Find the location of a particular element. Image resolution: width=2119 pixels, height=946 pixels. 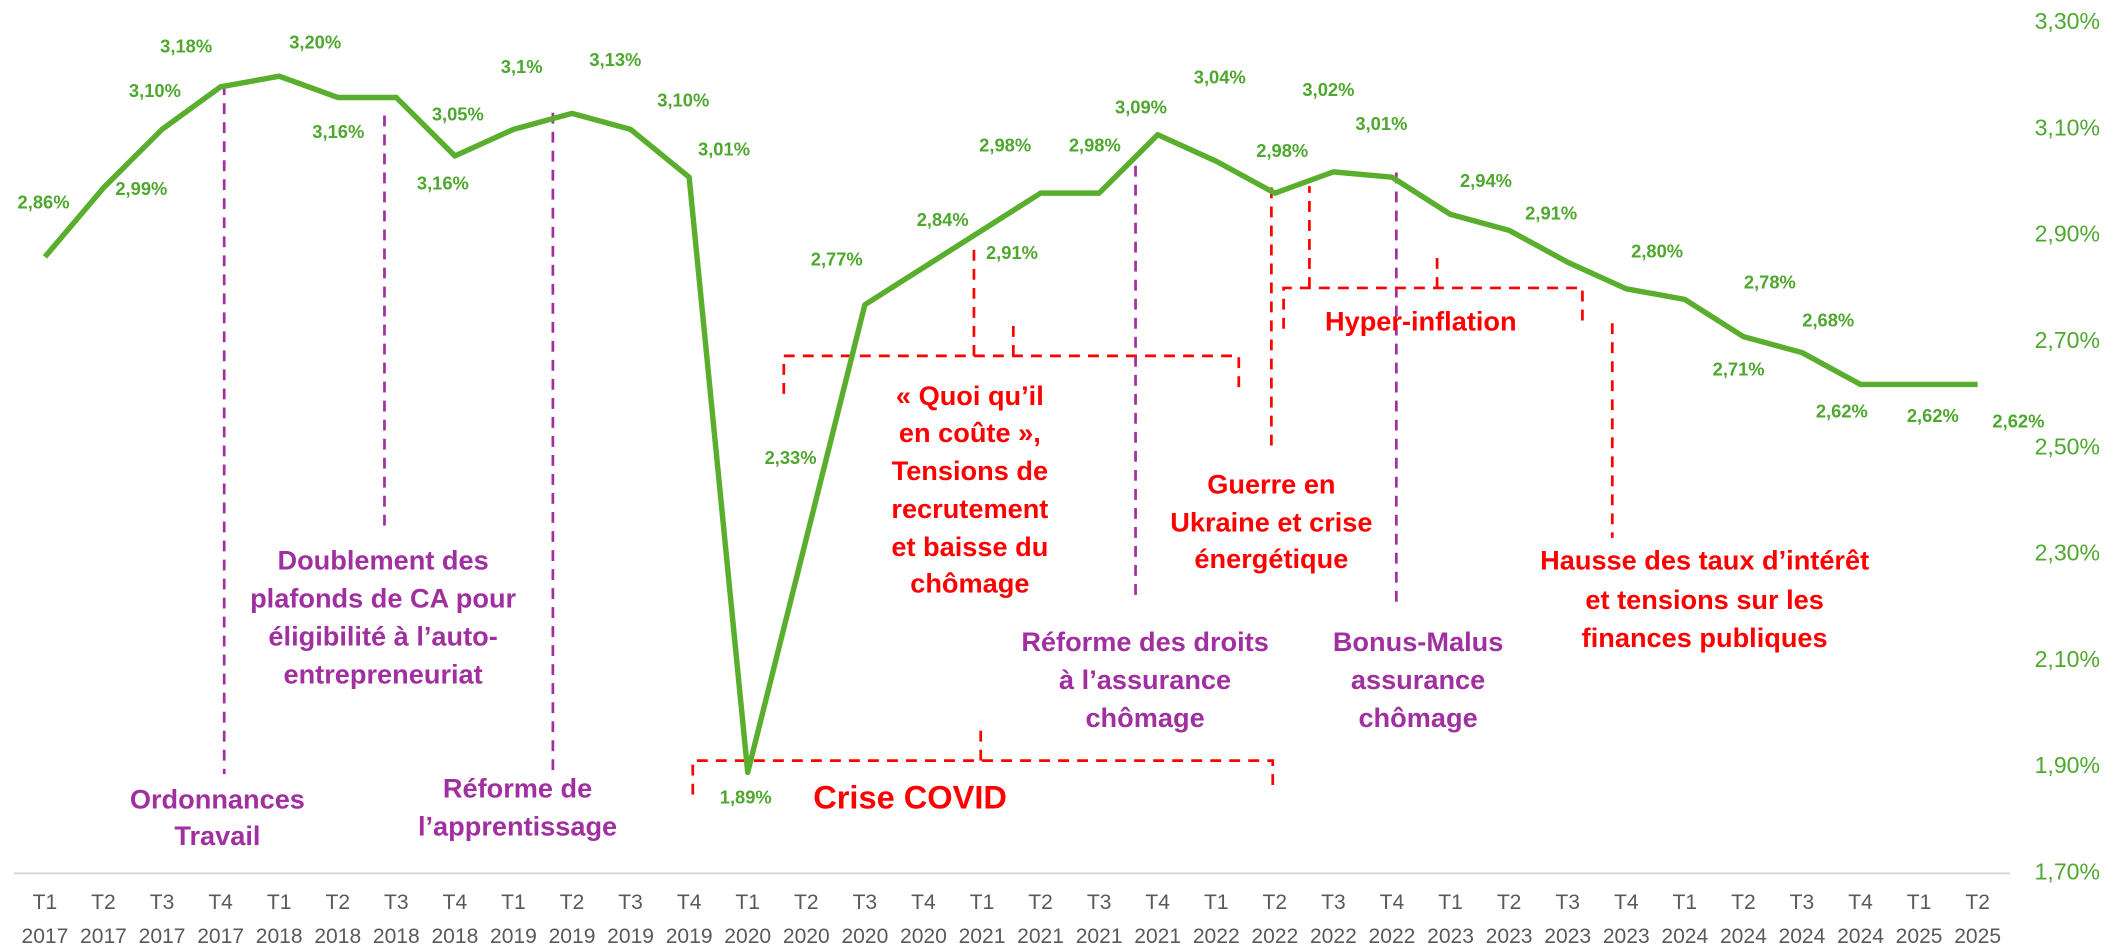

x-tick-label: T4 2017 is located at coordinates (220, 918).